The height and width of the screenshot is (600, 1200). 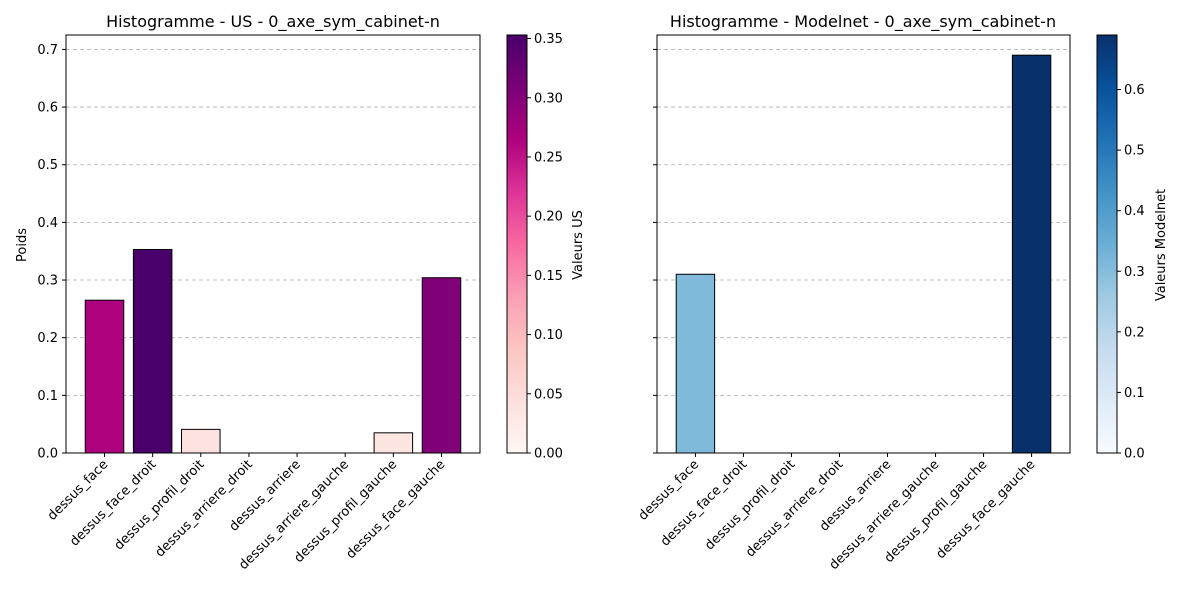 I want to click on colorbar-tick-label: 0.4, so click(x=1134, y=211).